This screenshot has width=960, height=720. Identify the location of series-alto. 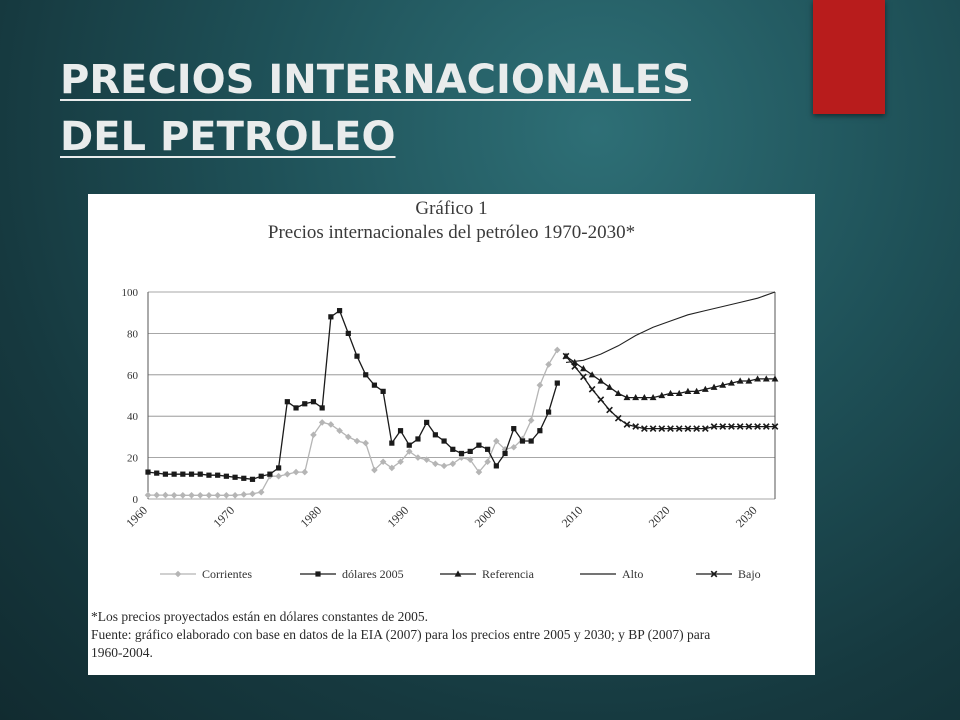
(670, 327).